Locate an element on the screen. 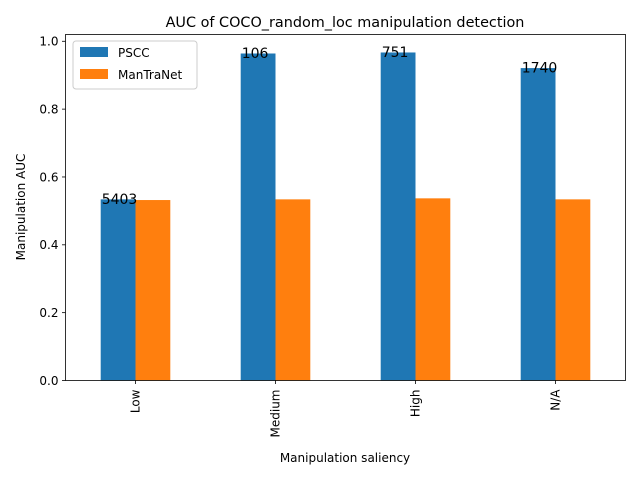  bar-count-label: 5403 is located at coordinates (120, 200).